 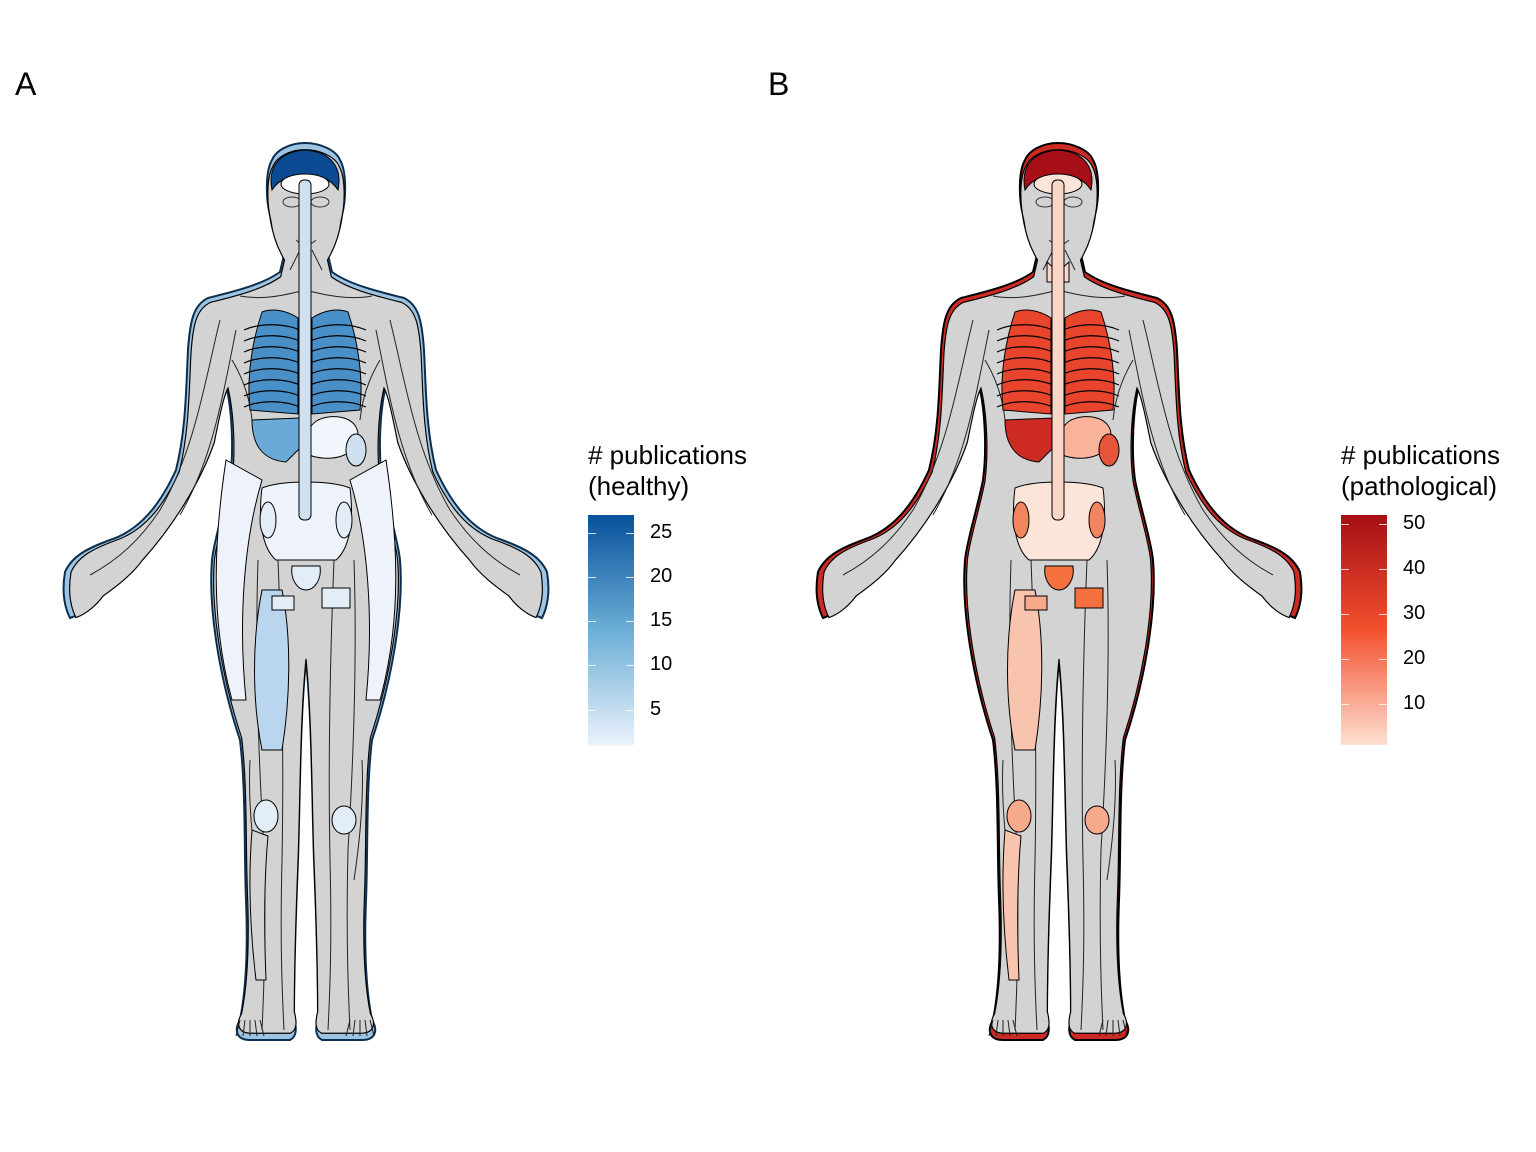 What do you see at coordinates (667, 455) in the screenshot?
I see `legend-title-line1: # publications` at bounding box center [667, 455].